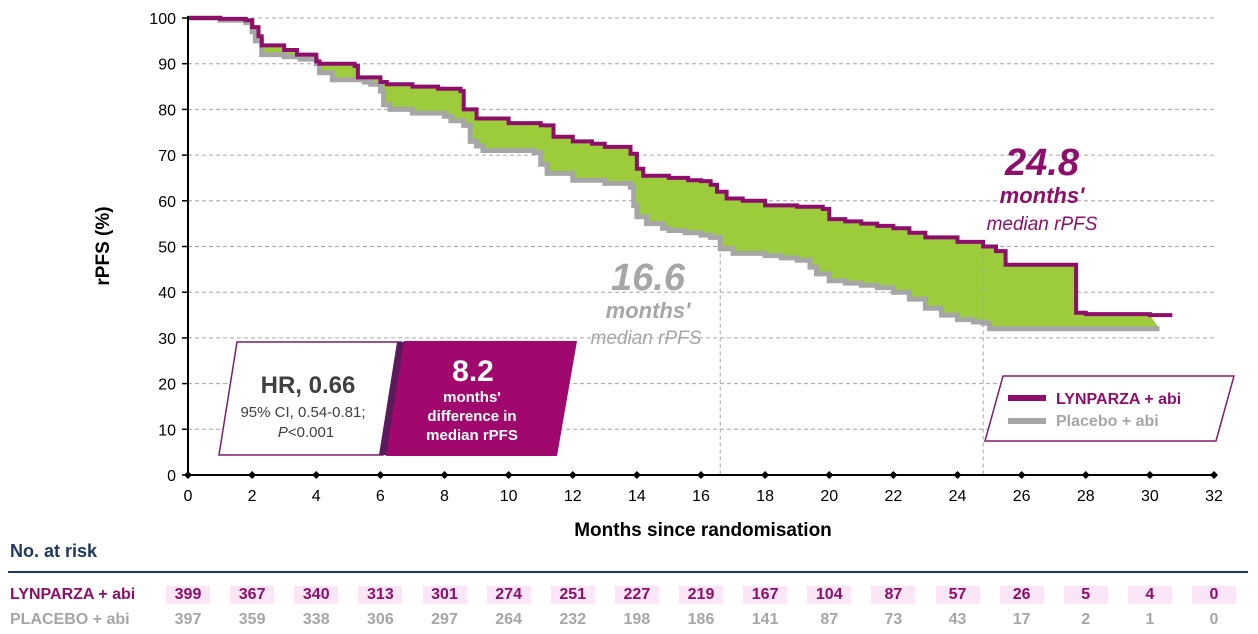 Image resolution: width=1258 pixels, height=634 pixels. Describe the element at coordinates (508, 619) in the screenshot. I see `risk-value: 264` at that location.